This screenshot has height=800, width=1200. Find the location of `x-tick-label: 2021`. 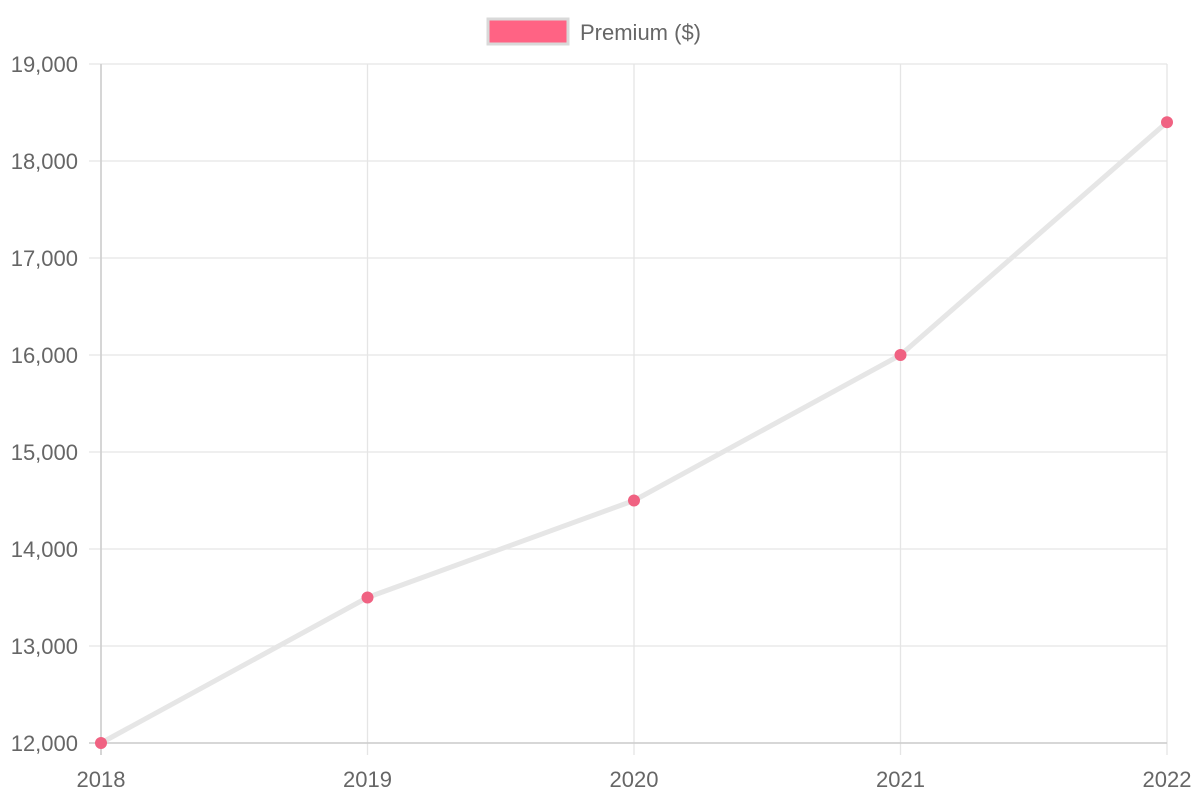

x-tick-label: 2021 is located at coordinates (900, 779).